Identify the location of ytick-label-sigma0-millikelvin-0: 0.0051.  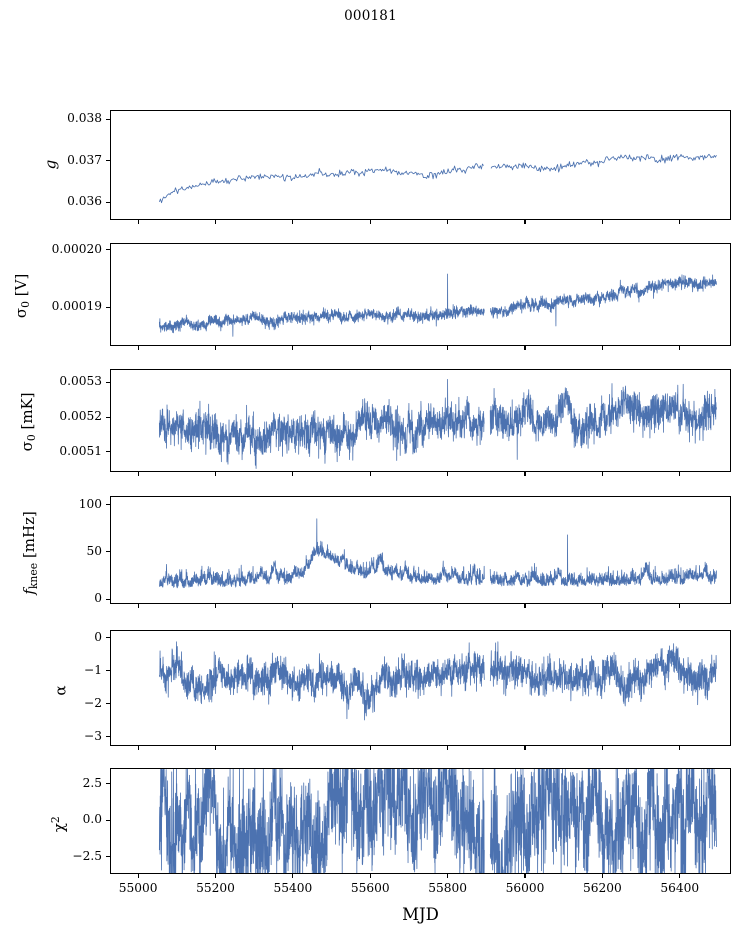
(80, 450).